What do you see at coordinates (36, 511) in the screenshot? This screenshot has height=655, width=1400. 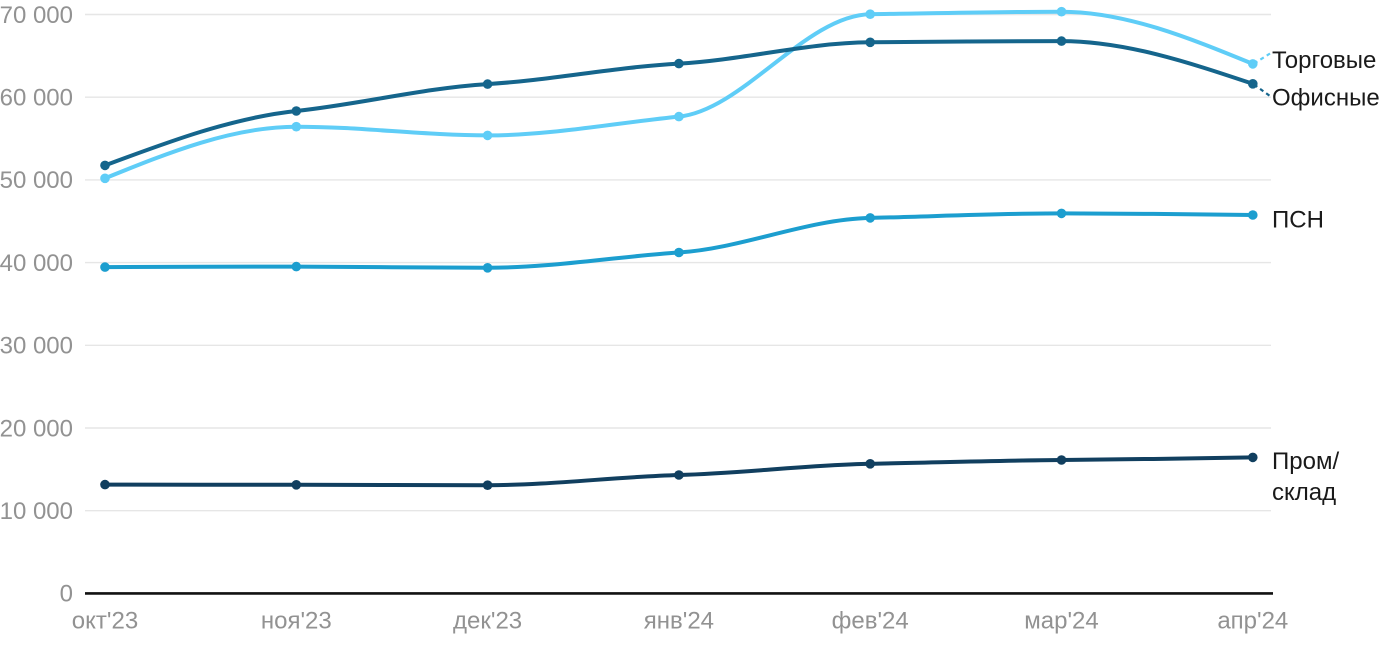 I see `svg-text: 10 000` at bounding box center [36, 511].